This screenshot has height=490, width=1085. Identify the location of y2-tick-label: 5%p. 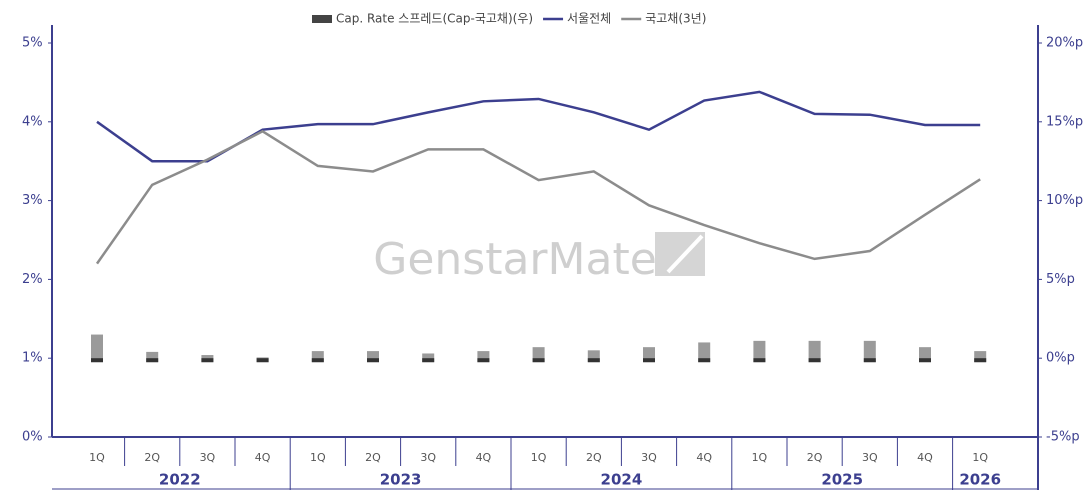
(1060, 279).